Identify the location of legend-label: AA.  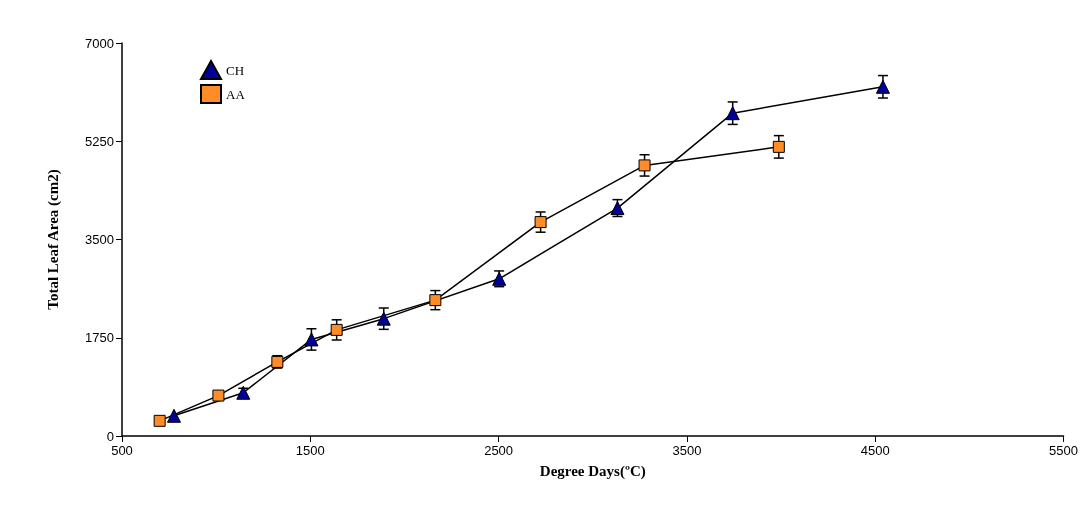
(236, 94).